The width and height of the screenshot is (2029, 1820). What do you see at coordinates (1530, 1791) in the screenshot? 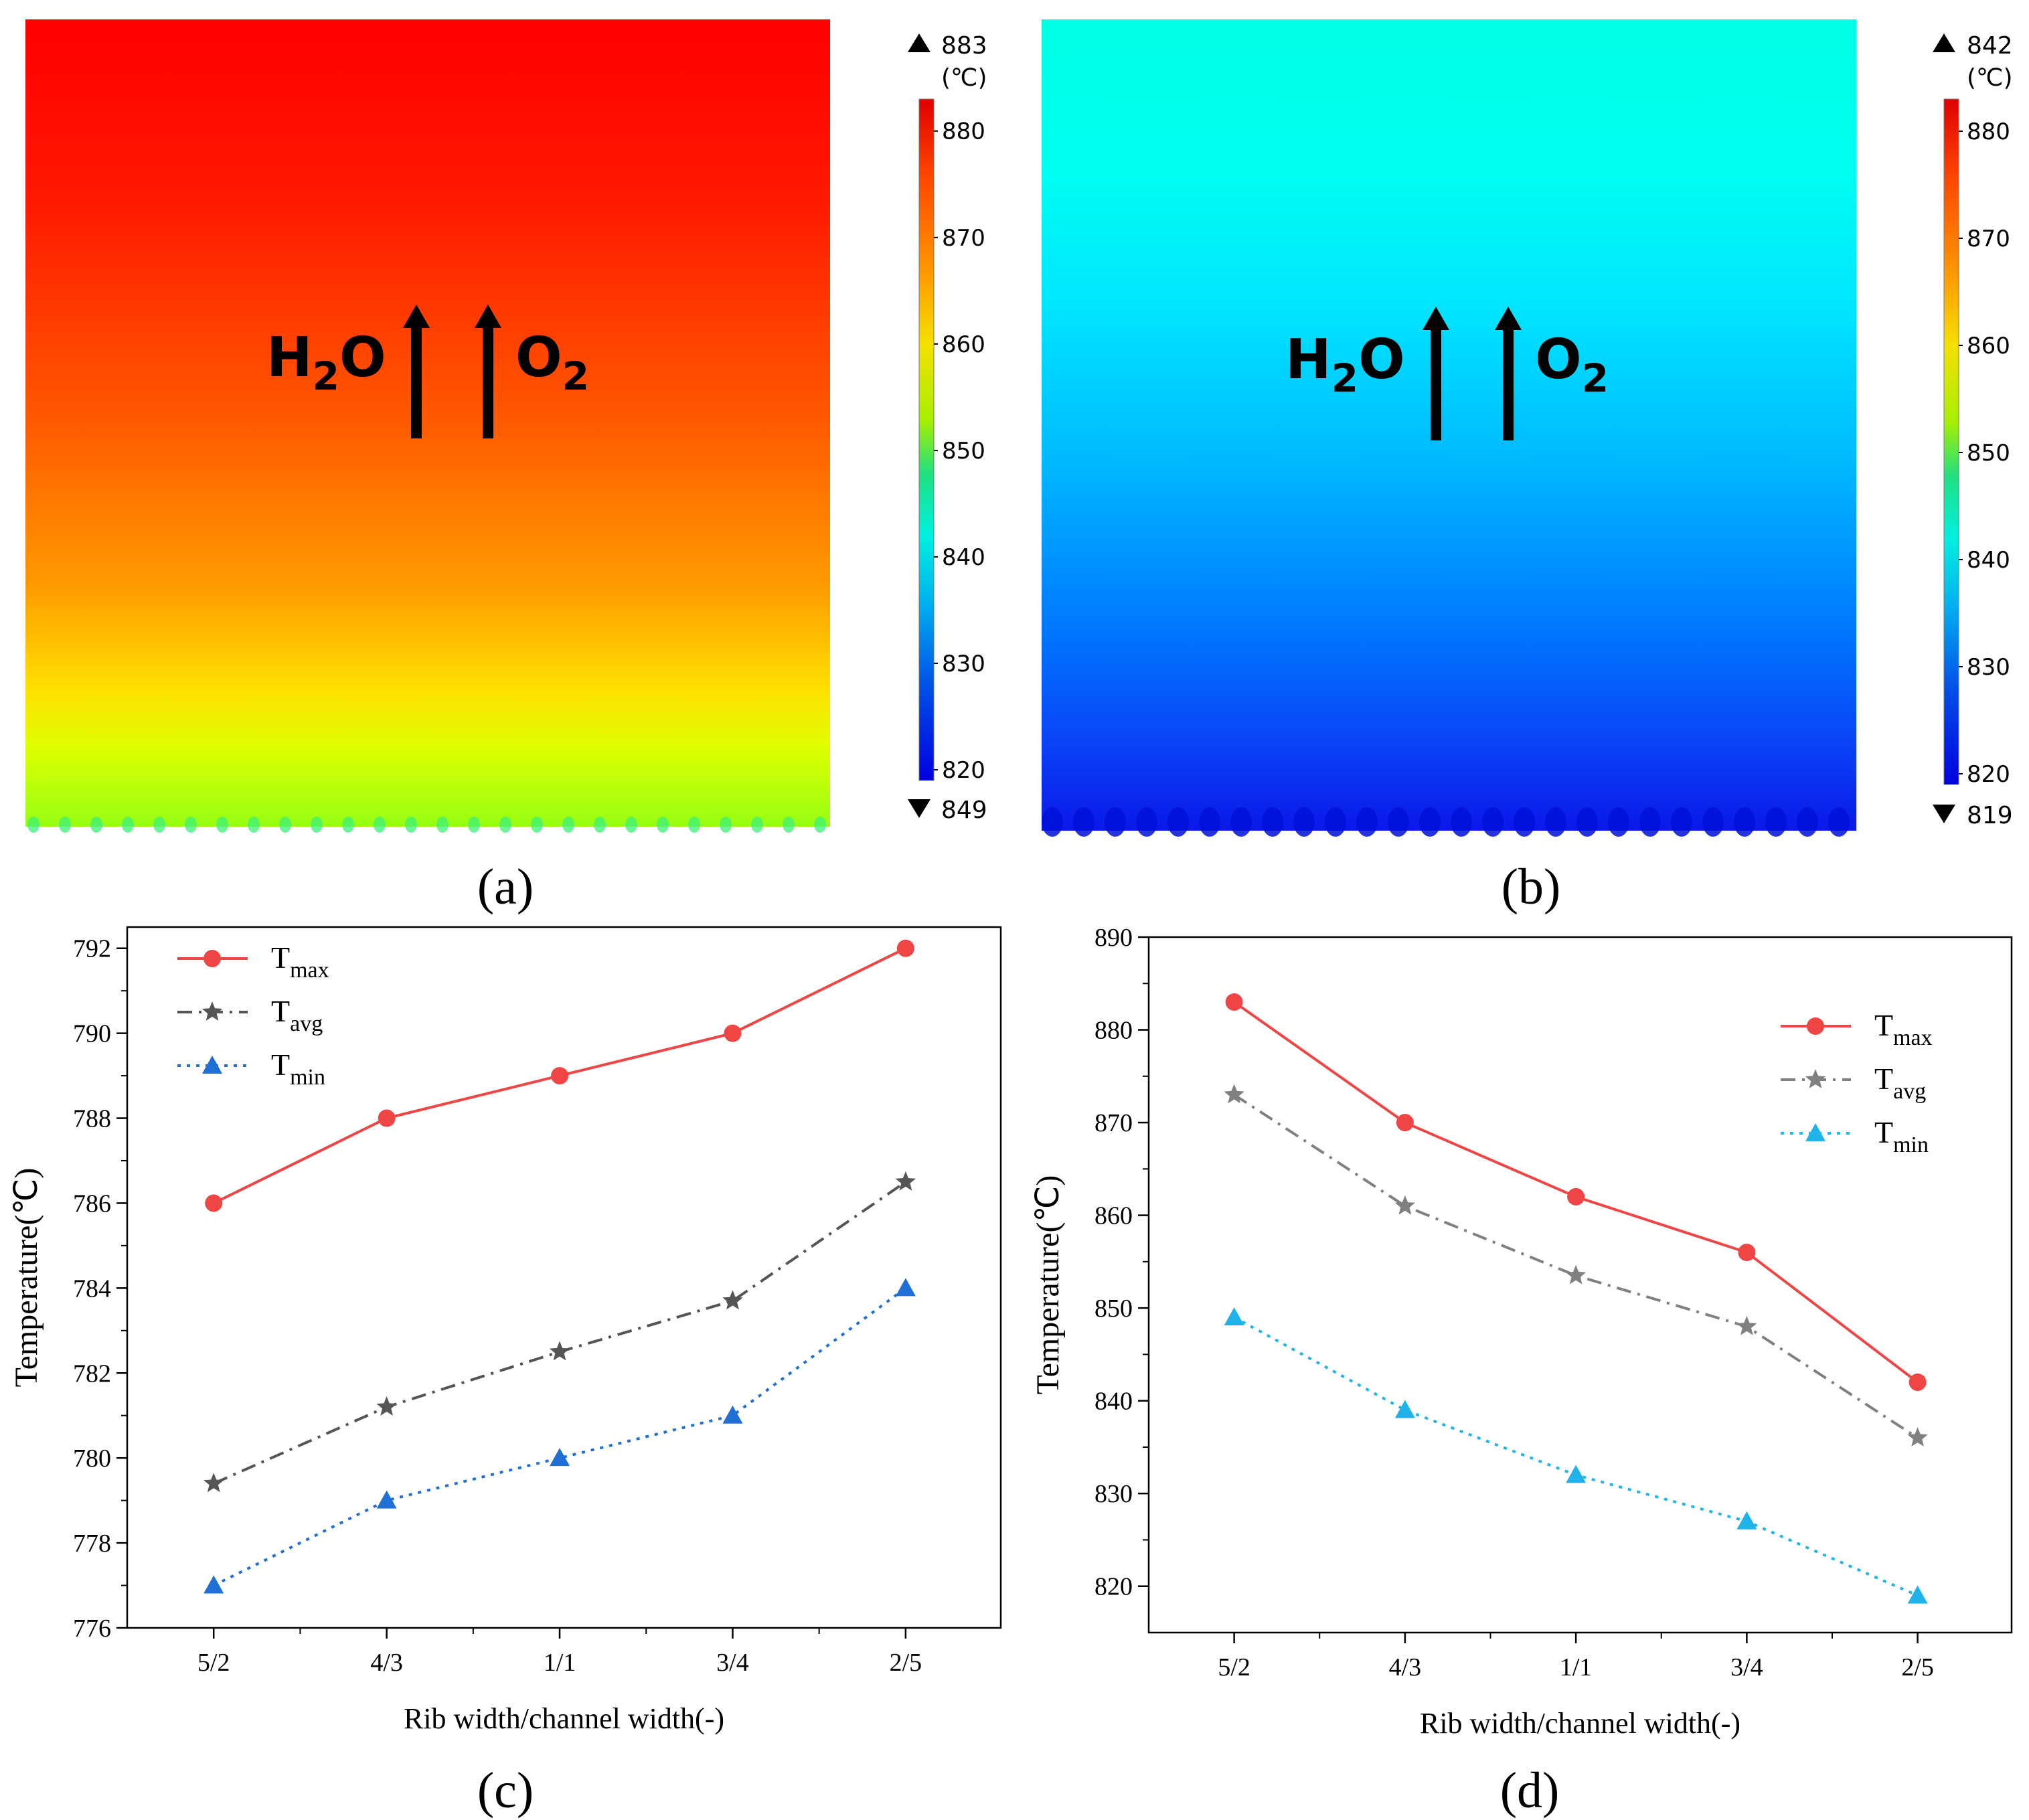
I see `panel-label-d: (d)` at bounding box center [1530, 1791].